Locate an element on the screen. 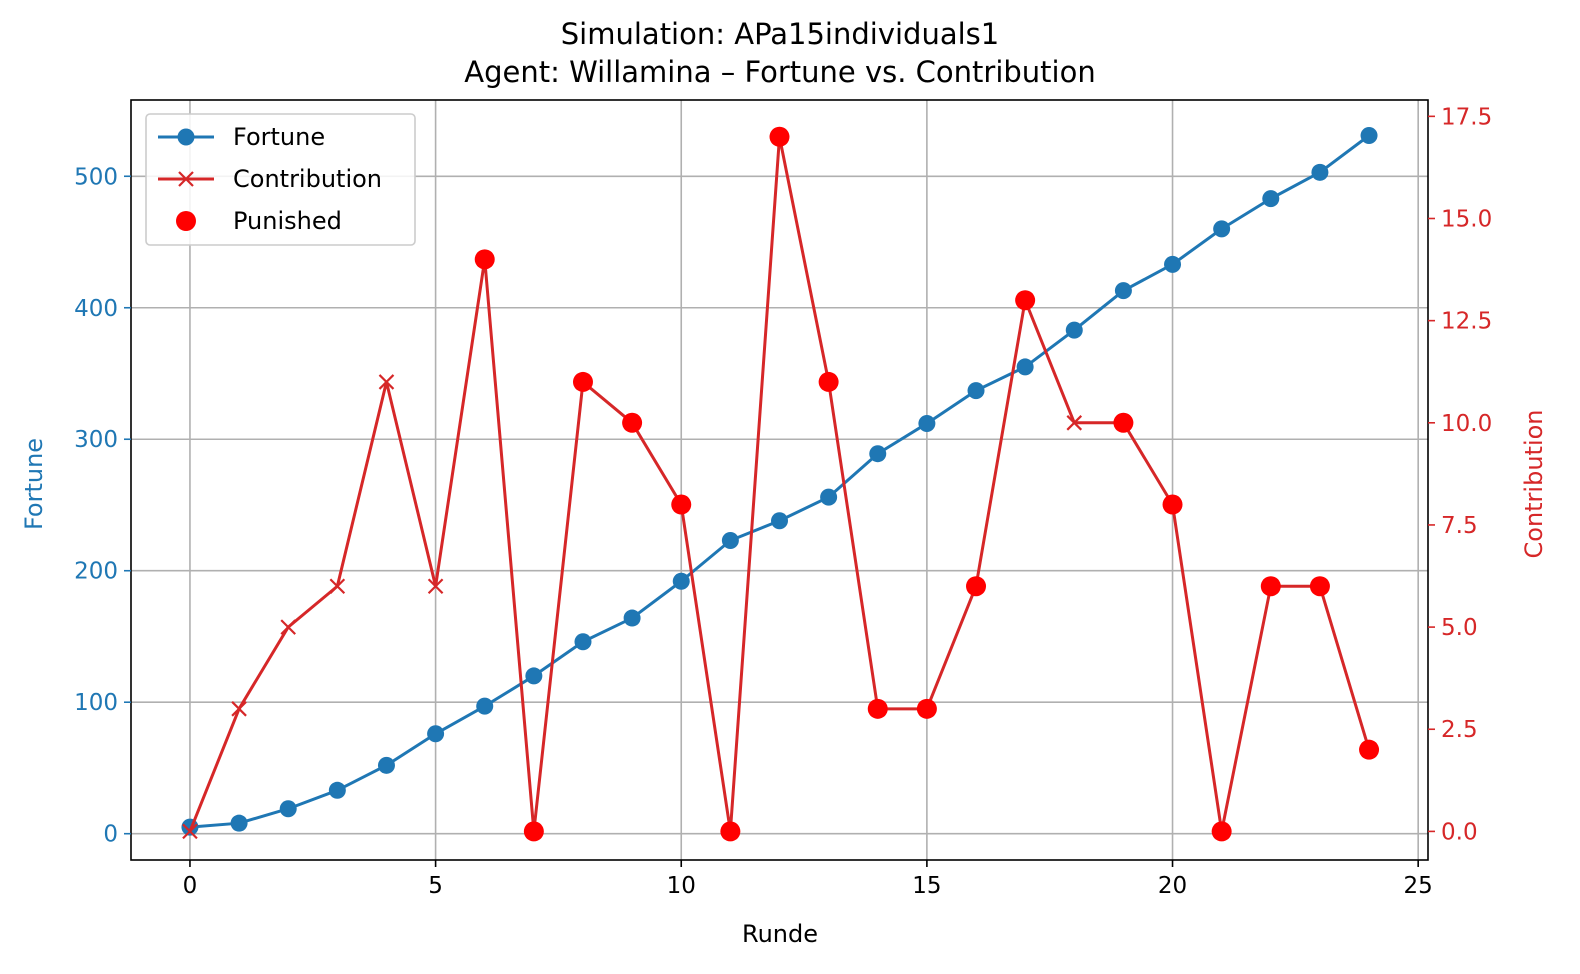 The height and width of the screenshot is (974, 1580). chart-title: Simulation: APa15individuals1 is located at coordinates (780, 34).